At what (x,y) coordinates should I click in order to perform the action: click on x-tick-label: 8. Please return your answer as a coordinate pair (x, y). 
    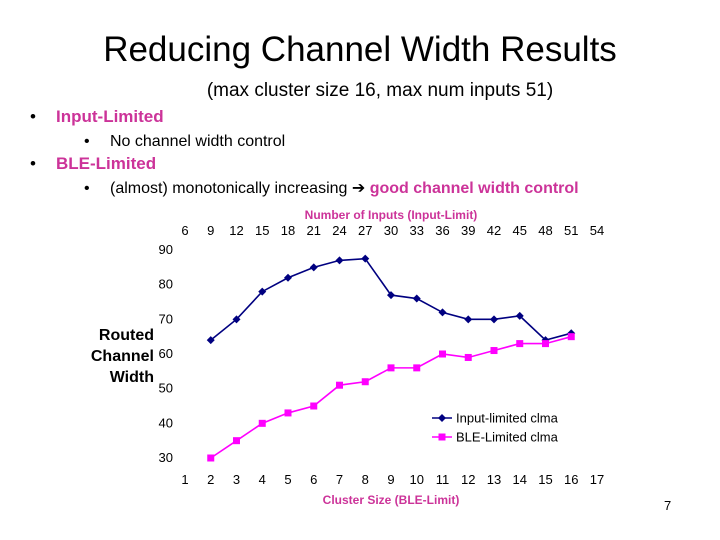
    Looking at the image, I should click on (365, 479).